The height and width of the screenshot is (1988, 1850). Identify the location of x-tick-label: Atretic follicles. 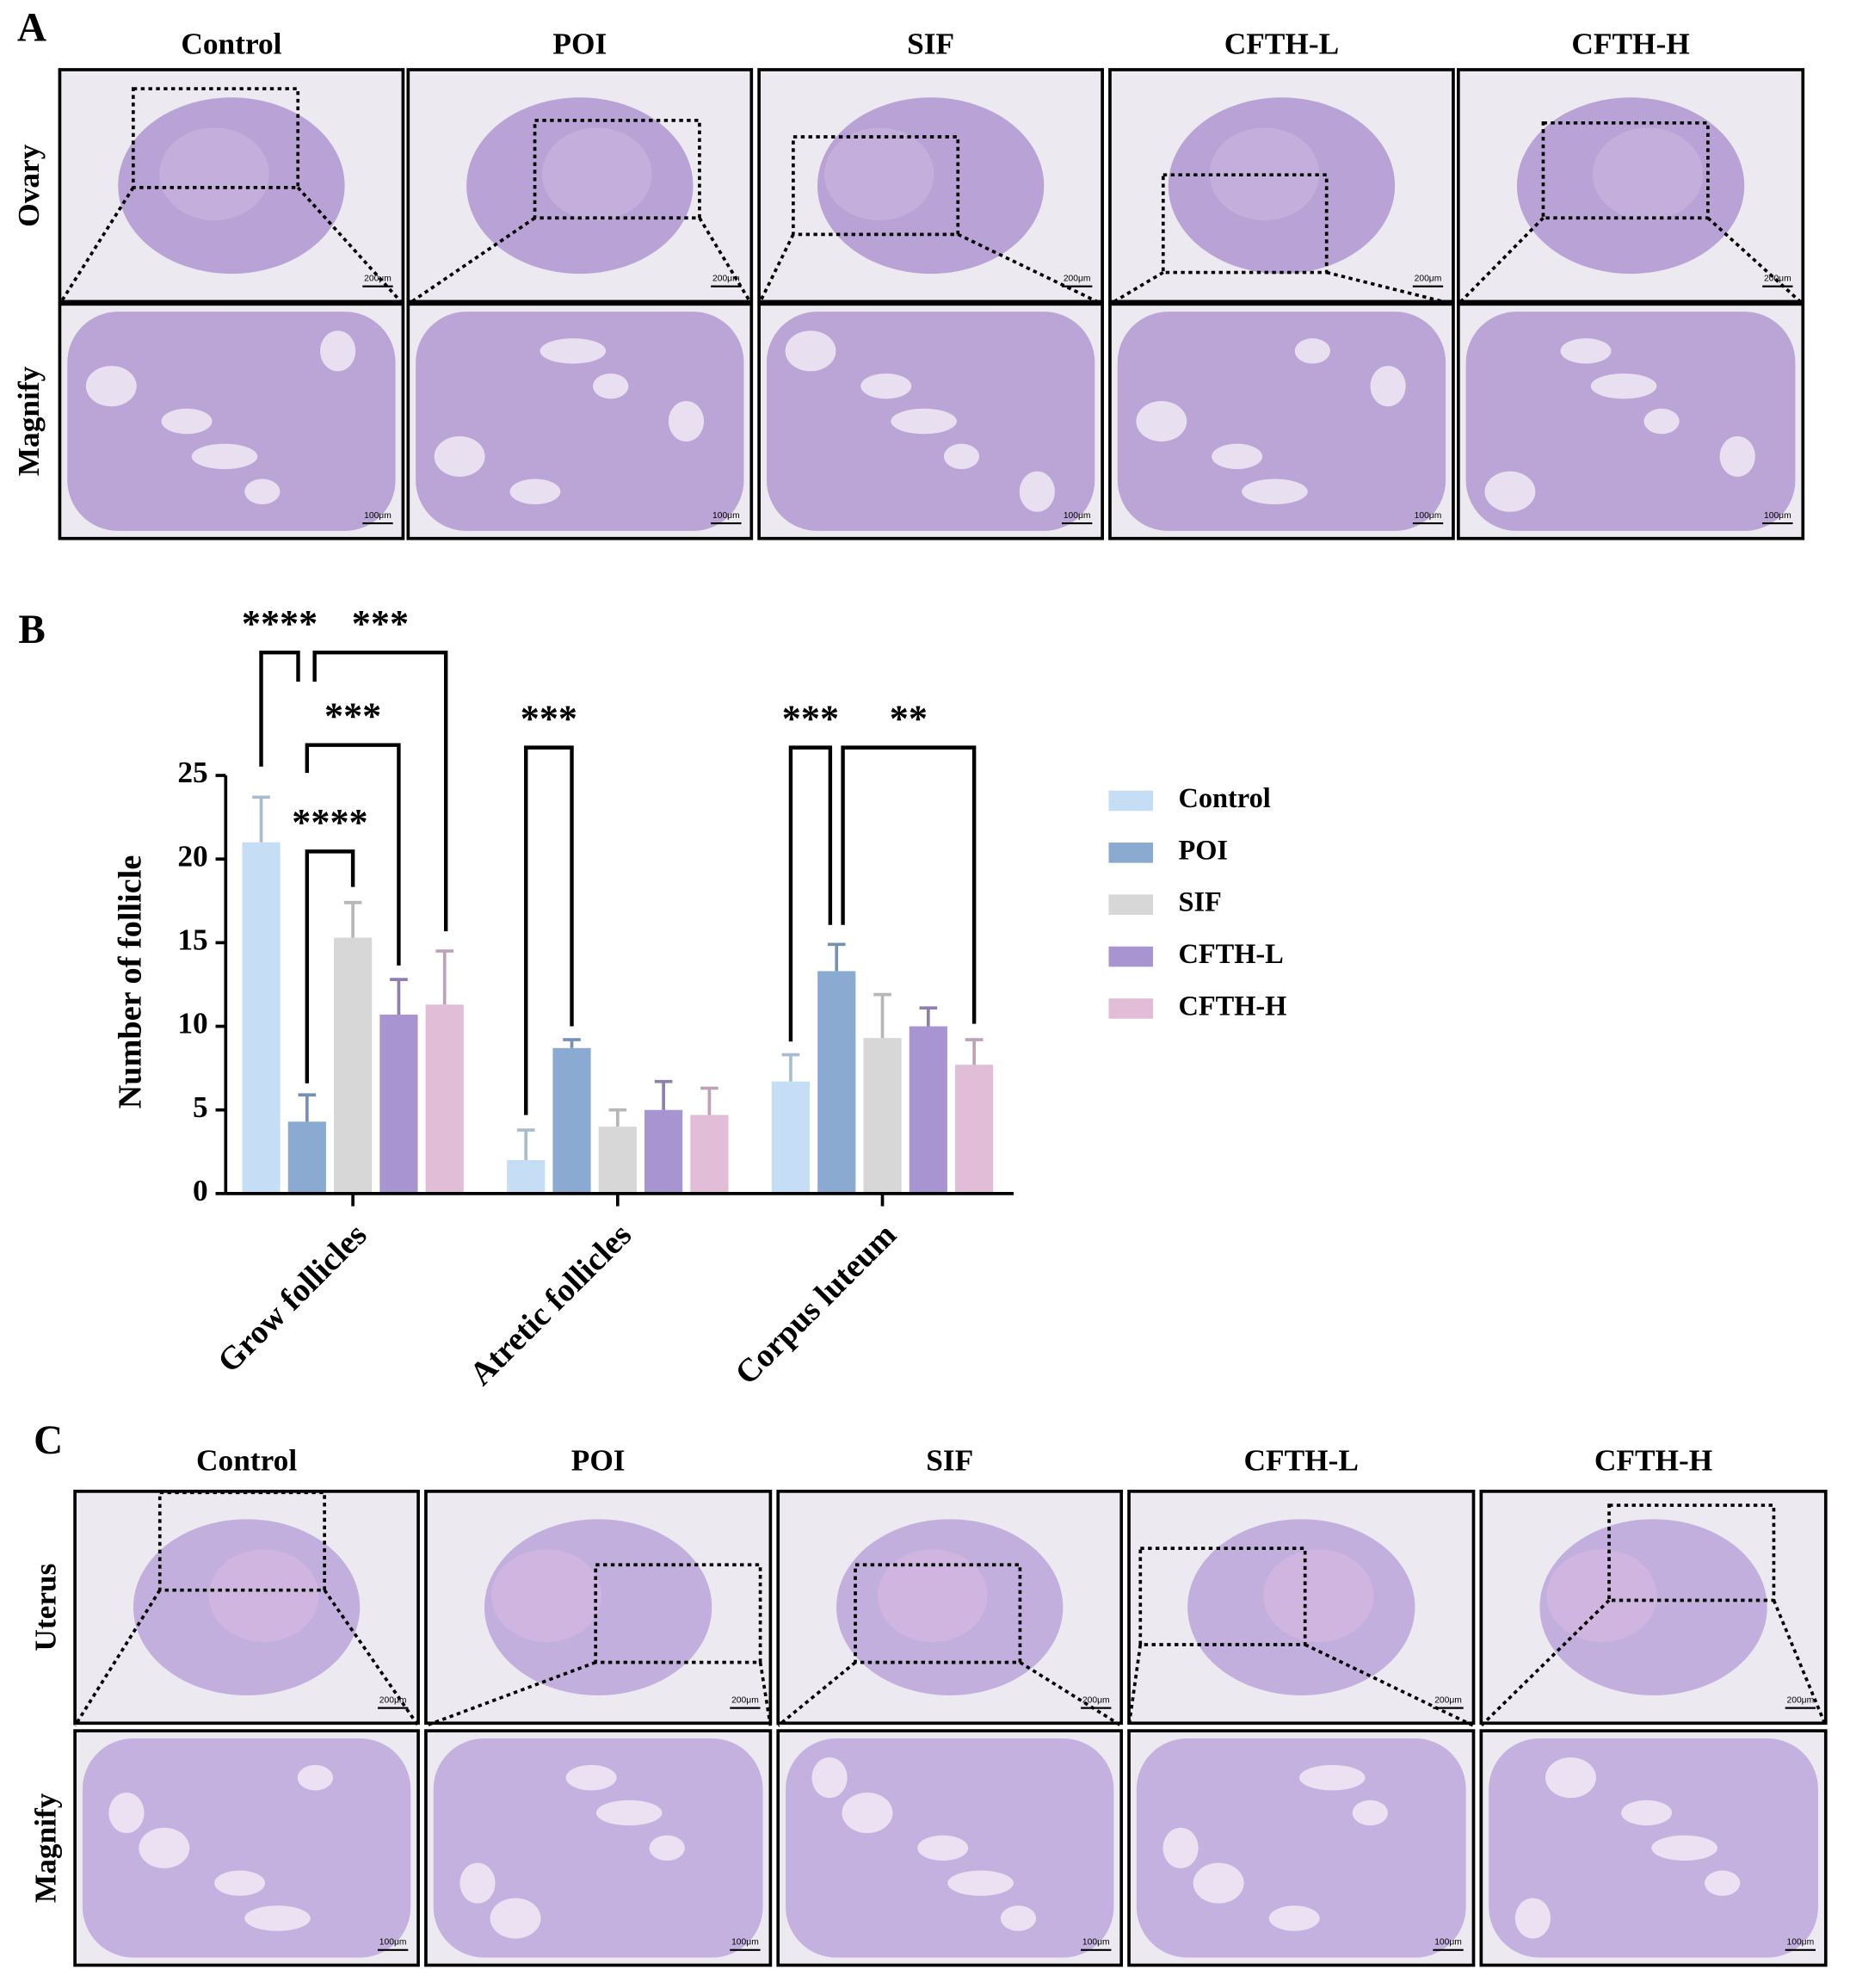
(550, 1304).